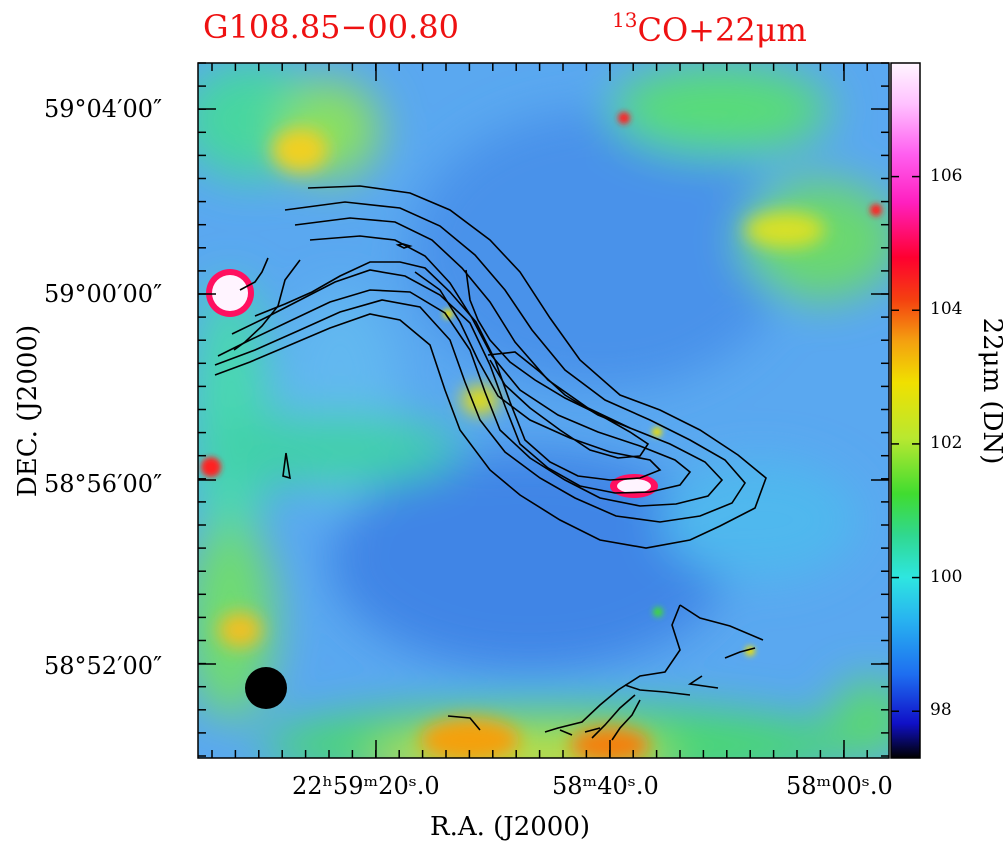 The height and width of the screenshot is (847, 1003). What do you see at coordinates (905, 410) in the screenshot?
I see `colorbar` at bounding box center [905, 410].